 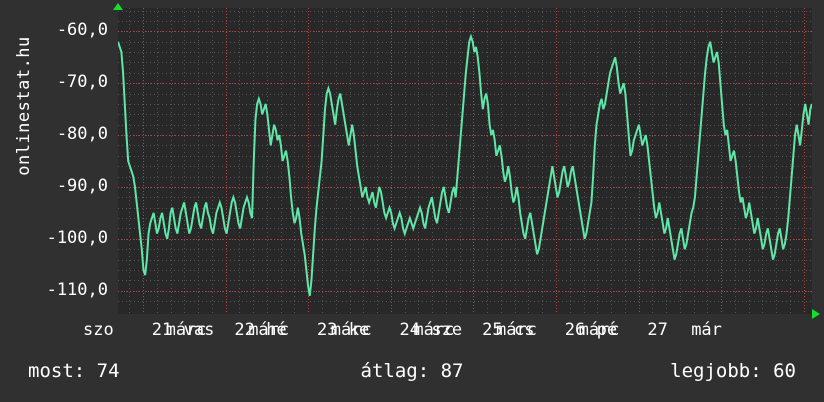 What do you see at coordinates (607, 330) in the screenshot?
I see `x-tick-day: pé` at bounding box center [607, 330].